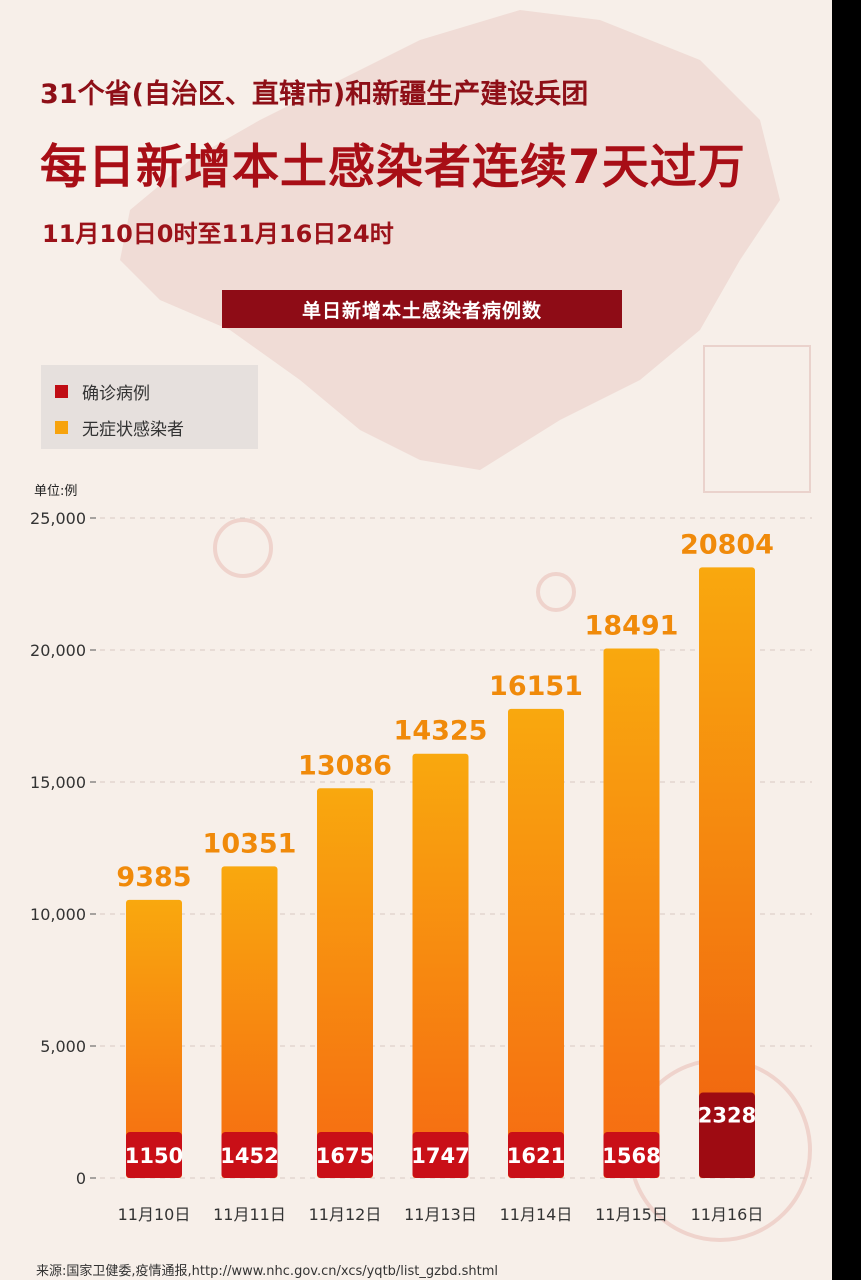  I want to click on x-tick-label: 11月13日, so click(440, 1214).